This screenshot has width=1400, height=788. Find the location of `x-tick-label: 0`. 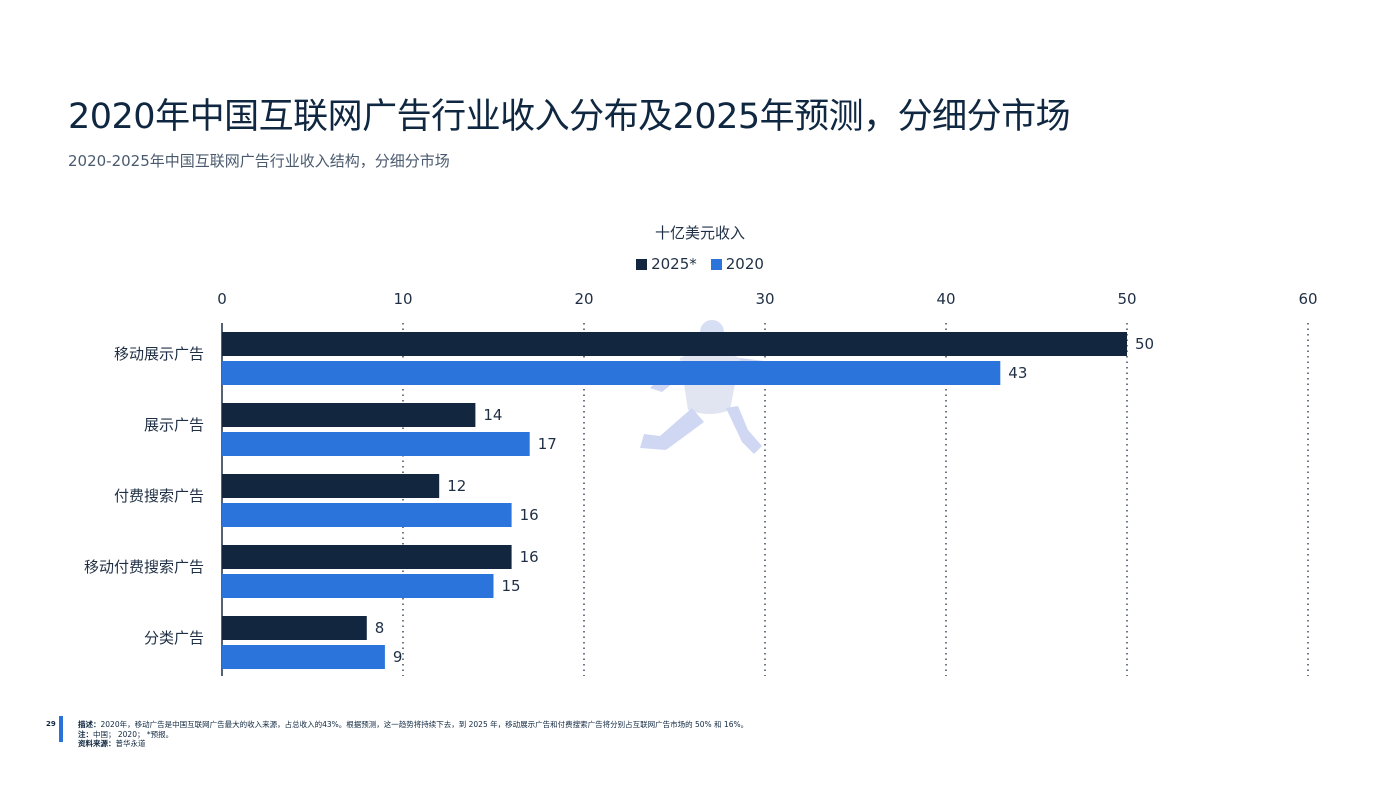

x-tick-label: 0 is located at coordinates (222, 299).